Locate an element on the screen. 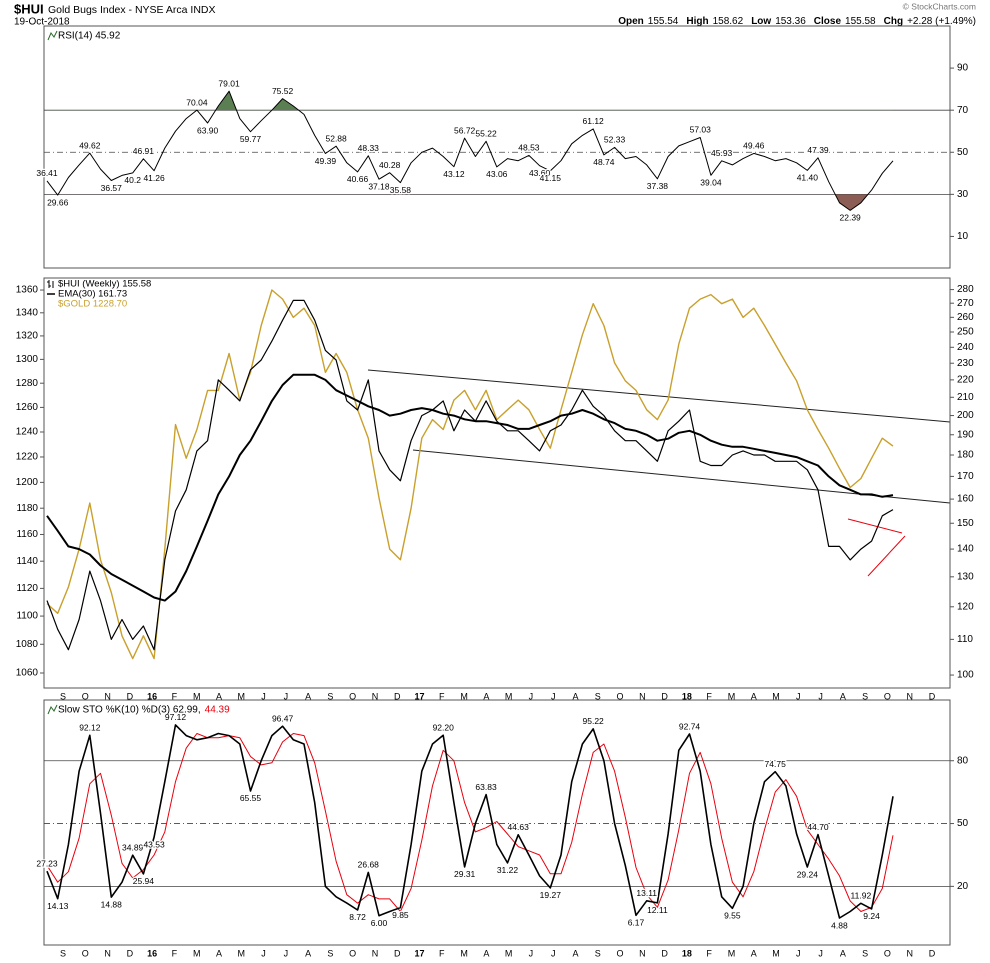  x-tick-label: S is located at coordinates (865, 953).